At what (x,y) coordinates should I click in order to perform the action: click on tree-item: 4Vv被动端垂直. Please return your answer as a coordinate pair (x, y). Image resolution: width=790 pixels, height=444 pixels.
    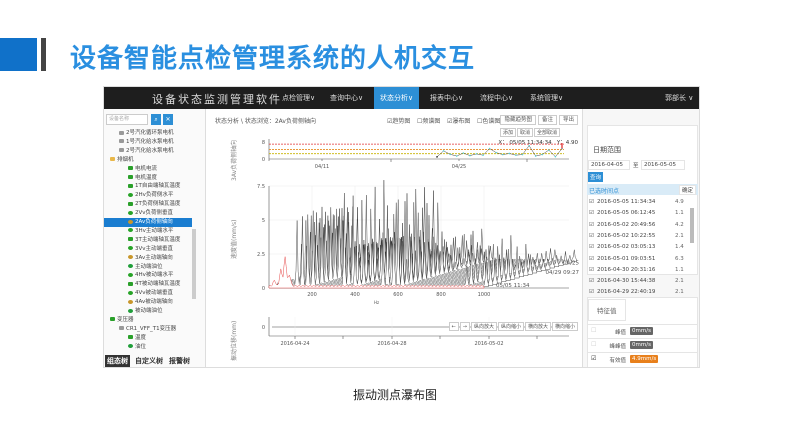
    Looking at the image, I should click on (148, 293).